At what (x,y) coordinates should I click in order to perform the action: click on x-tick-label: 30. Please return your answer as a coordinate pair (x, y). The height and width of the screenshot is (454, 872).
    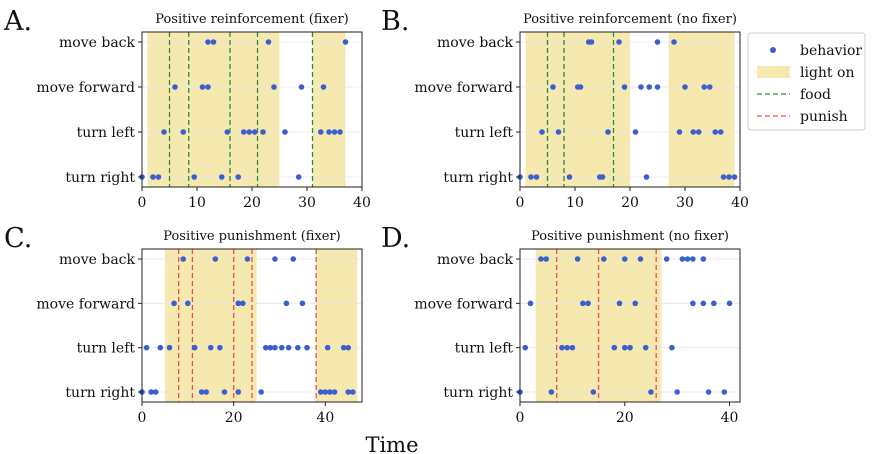
    Looking at the image, I should click on (685, 203).